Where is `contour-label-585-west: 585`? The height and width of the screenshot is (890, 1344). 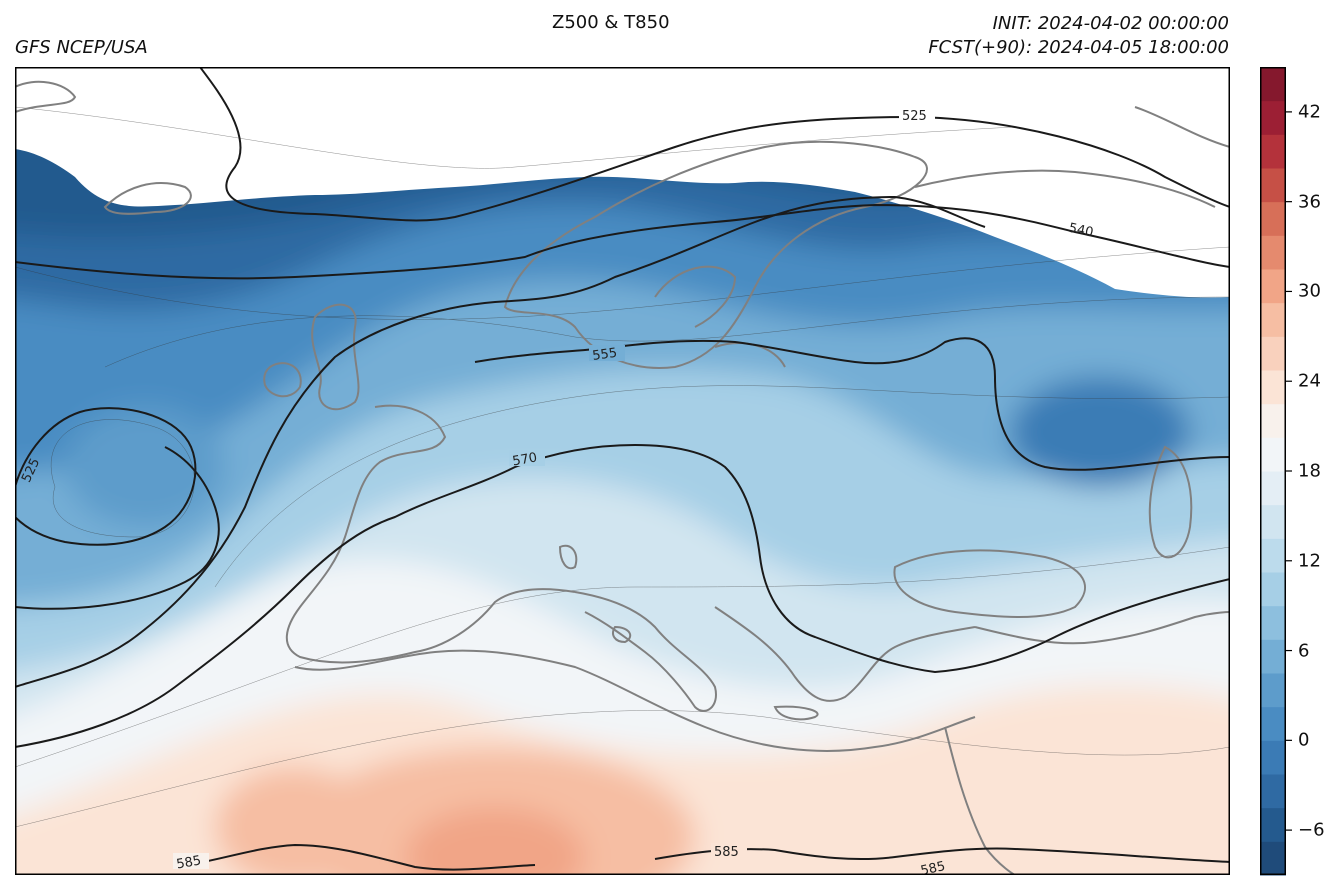
contour-label-585-west: 585 is located at coordinates (188, 862).